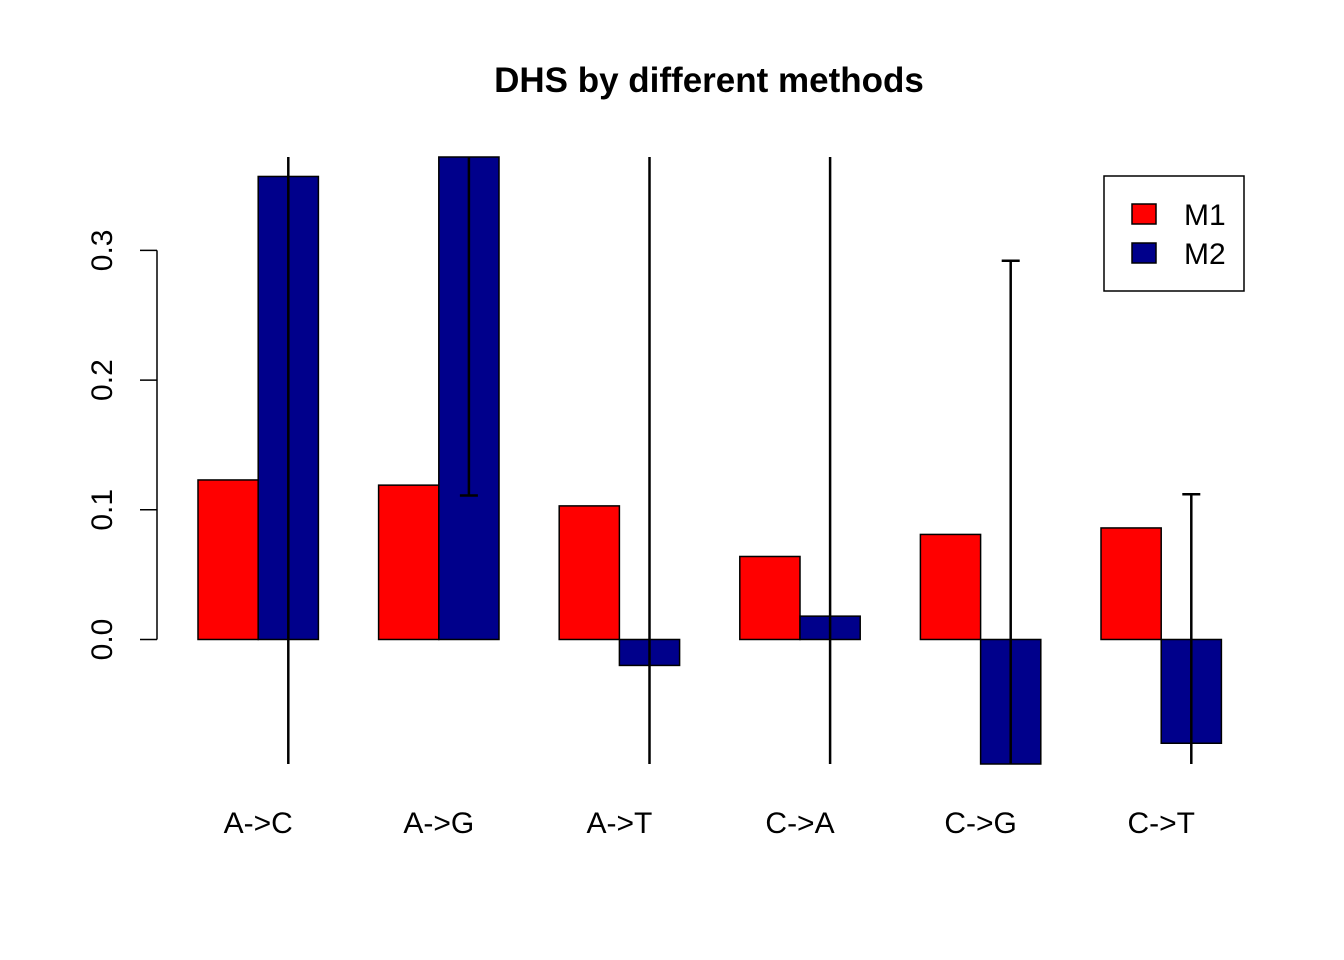 The image size is (1344, 960). What do you see at coordinates (1144, 214) in the screenshot?
I see `legend-swatch-m1` at bounding box center [1144, 214].